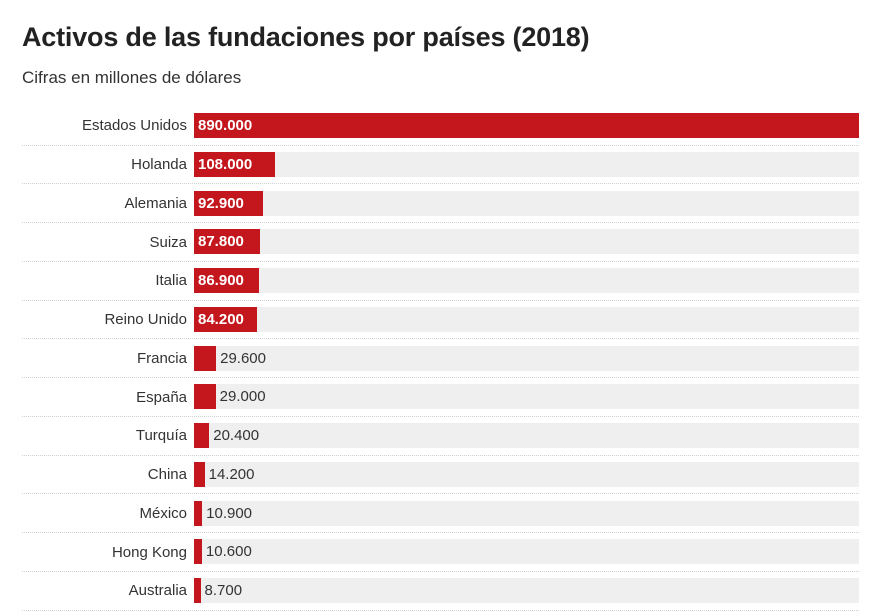  Describe the element at coordinates (159, 165) in the screenshot. I see `category-label: Holanda` at that location.